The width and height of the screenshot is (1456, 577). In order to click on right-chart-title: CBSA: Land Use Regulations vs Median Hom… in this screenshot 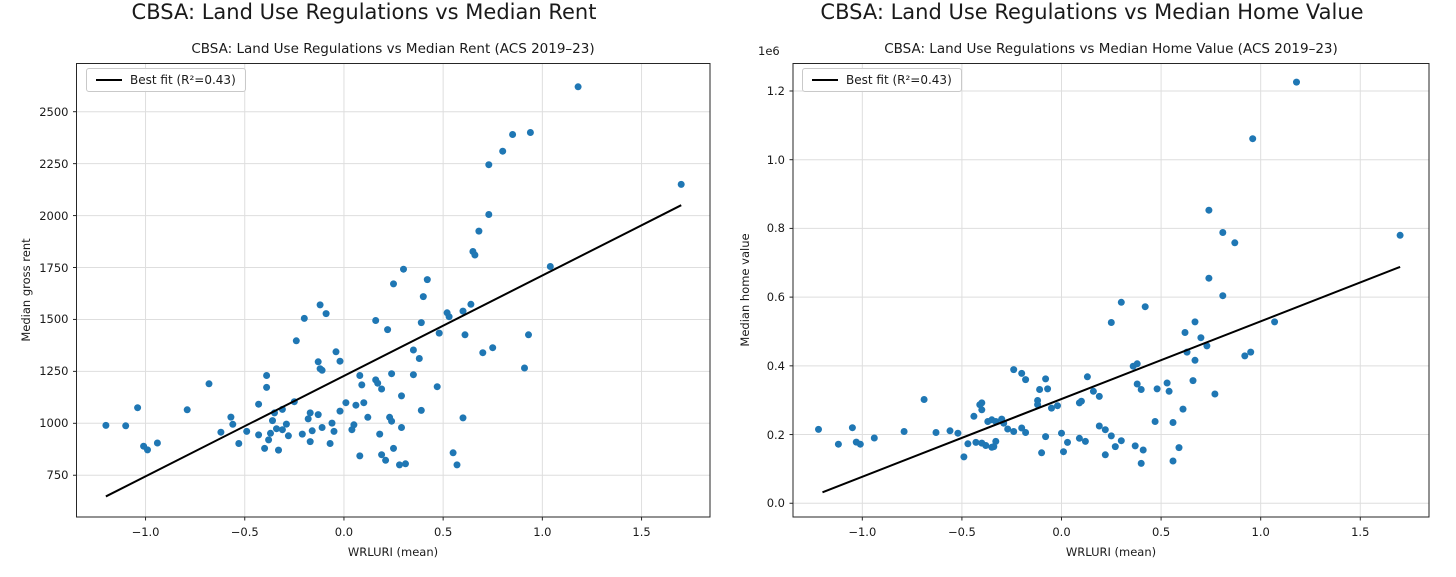, I will do `click(1111, 49)`.